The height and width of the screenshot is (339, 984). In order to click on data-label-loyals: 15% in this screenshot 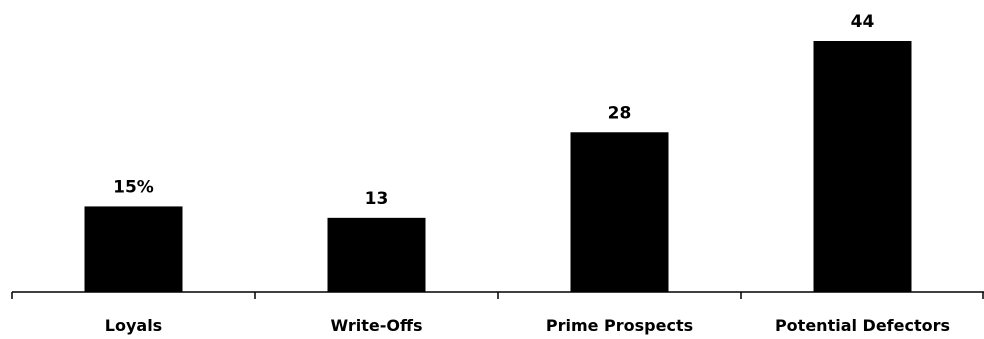, I will do `click(133, 187)`.